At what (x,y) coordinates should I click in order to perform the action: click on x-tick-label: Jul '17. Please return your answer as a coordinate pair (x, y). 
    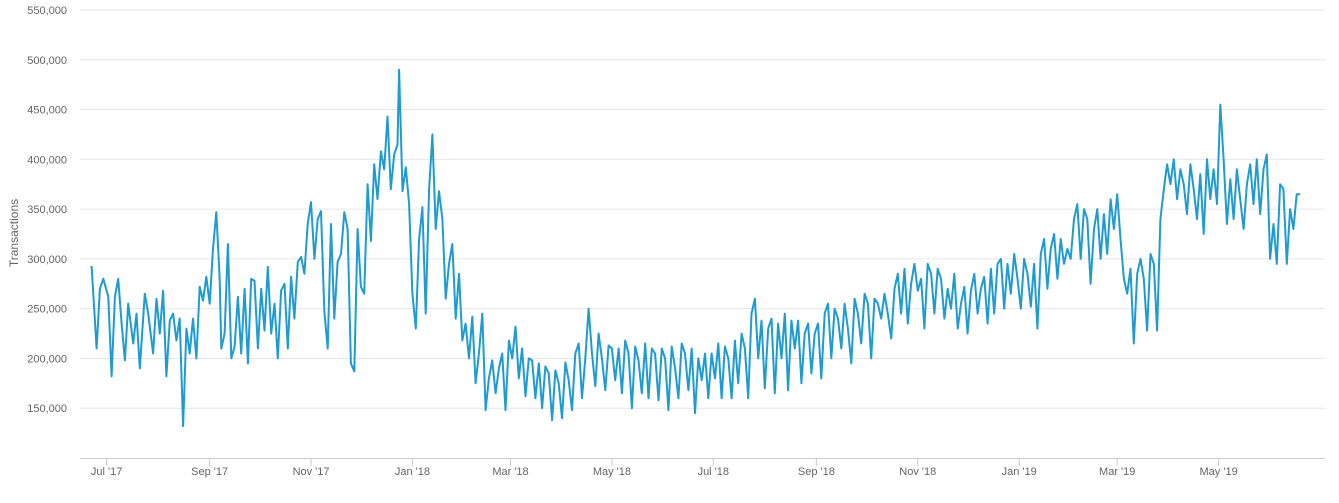
    Looking at the image, I should click on (106, 472).